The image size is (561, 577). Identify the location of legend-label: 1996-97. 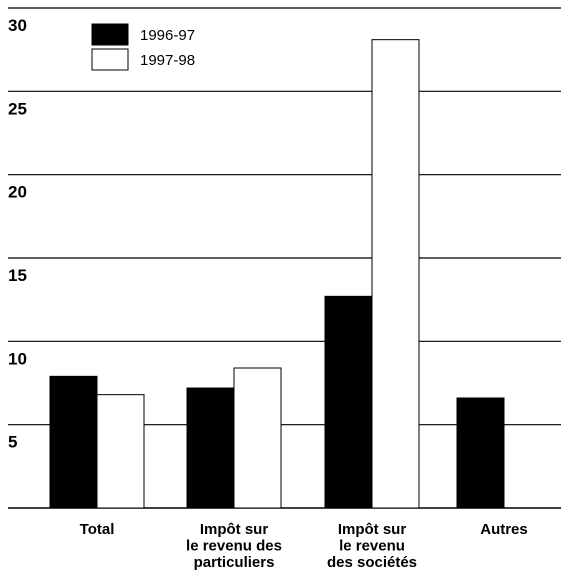
(167, 35).